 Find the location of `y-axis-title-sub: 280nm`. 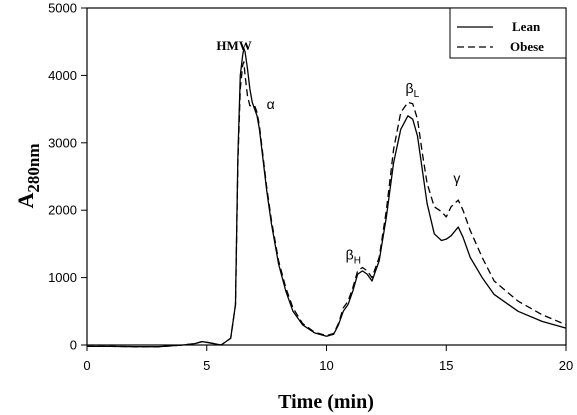

y-axis-title-sub: 280nm is located at coordinates (33, 167).